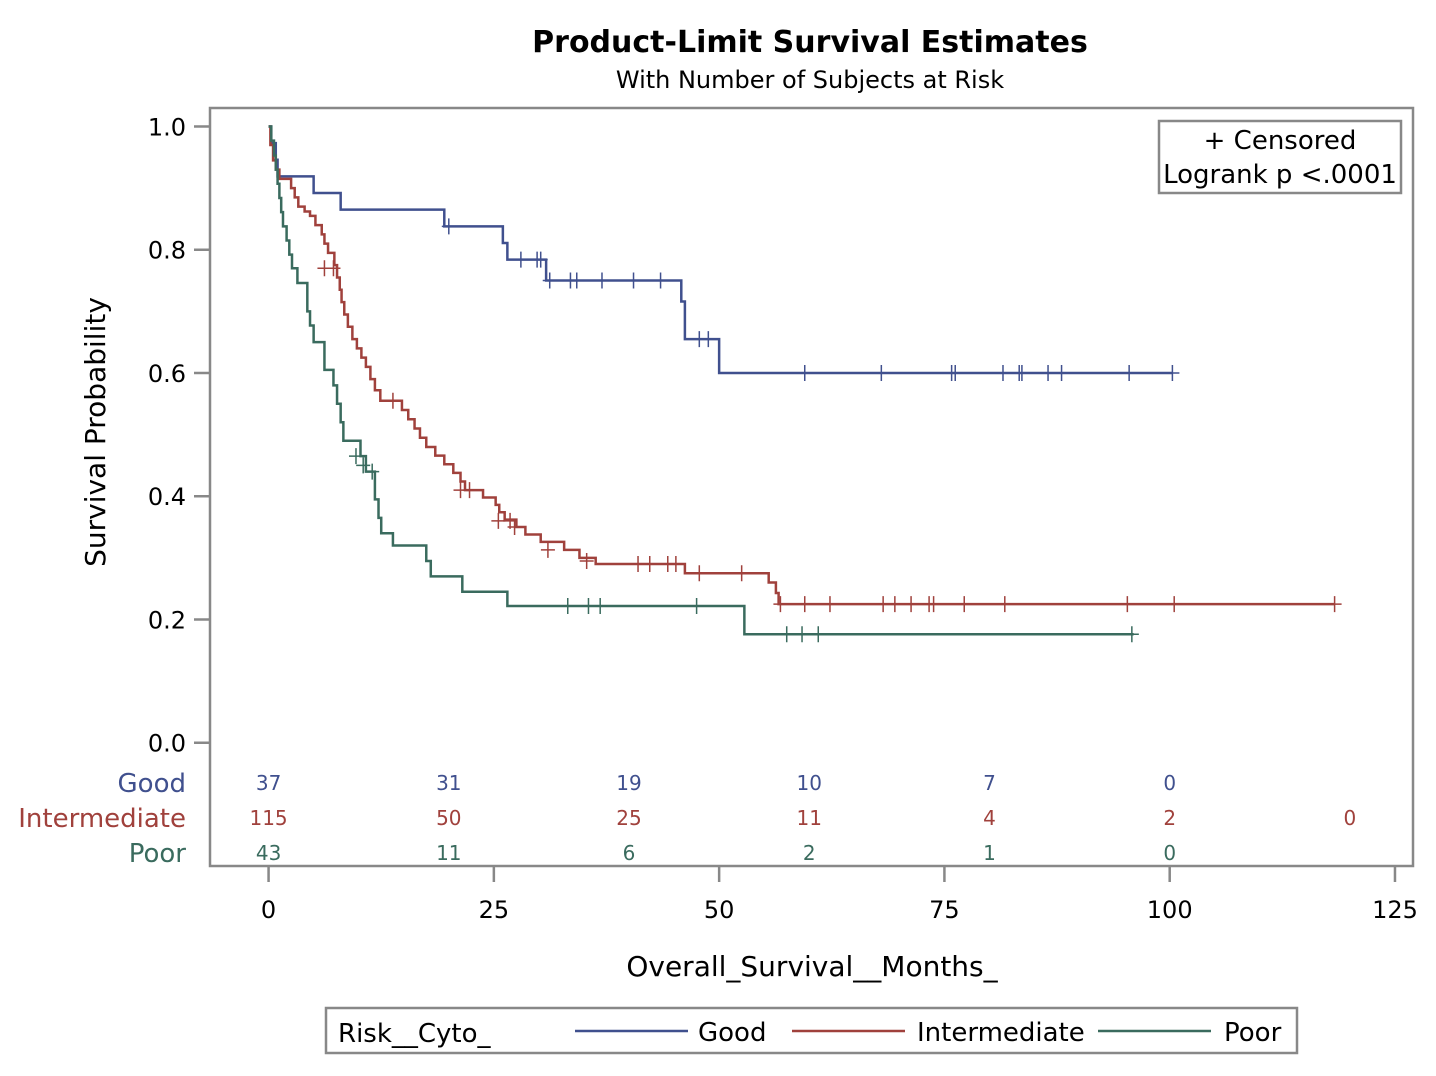  I want to click on x-tick-label: 25, so click(494, 910).